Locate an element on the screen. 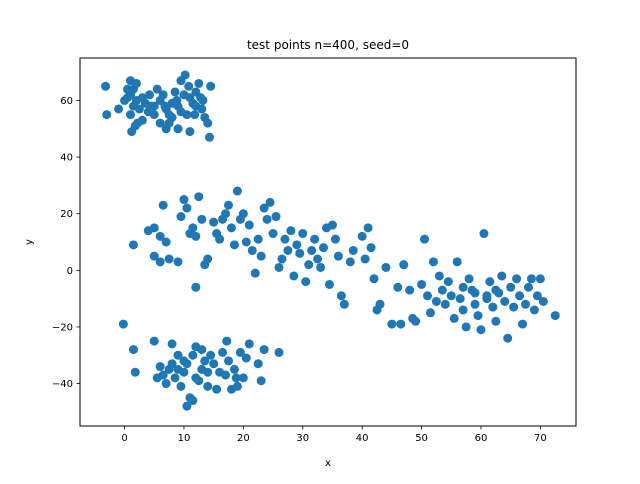 The image size is (640, 484). x-tick-label: 10 is located at coordinates (184, 438).